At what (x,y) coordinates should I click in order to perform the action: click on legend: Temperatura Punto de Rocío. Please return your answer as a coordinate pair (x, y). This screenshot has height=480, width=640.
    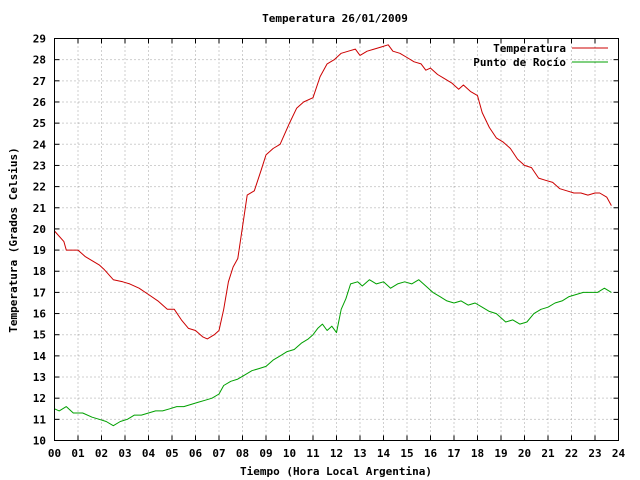
    Looking at the image, I should click on (540, 55).